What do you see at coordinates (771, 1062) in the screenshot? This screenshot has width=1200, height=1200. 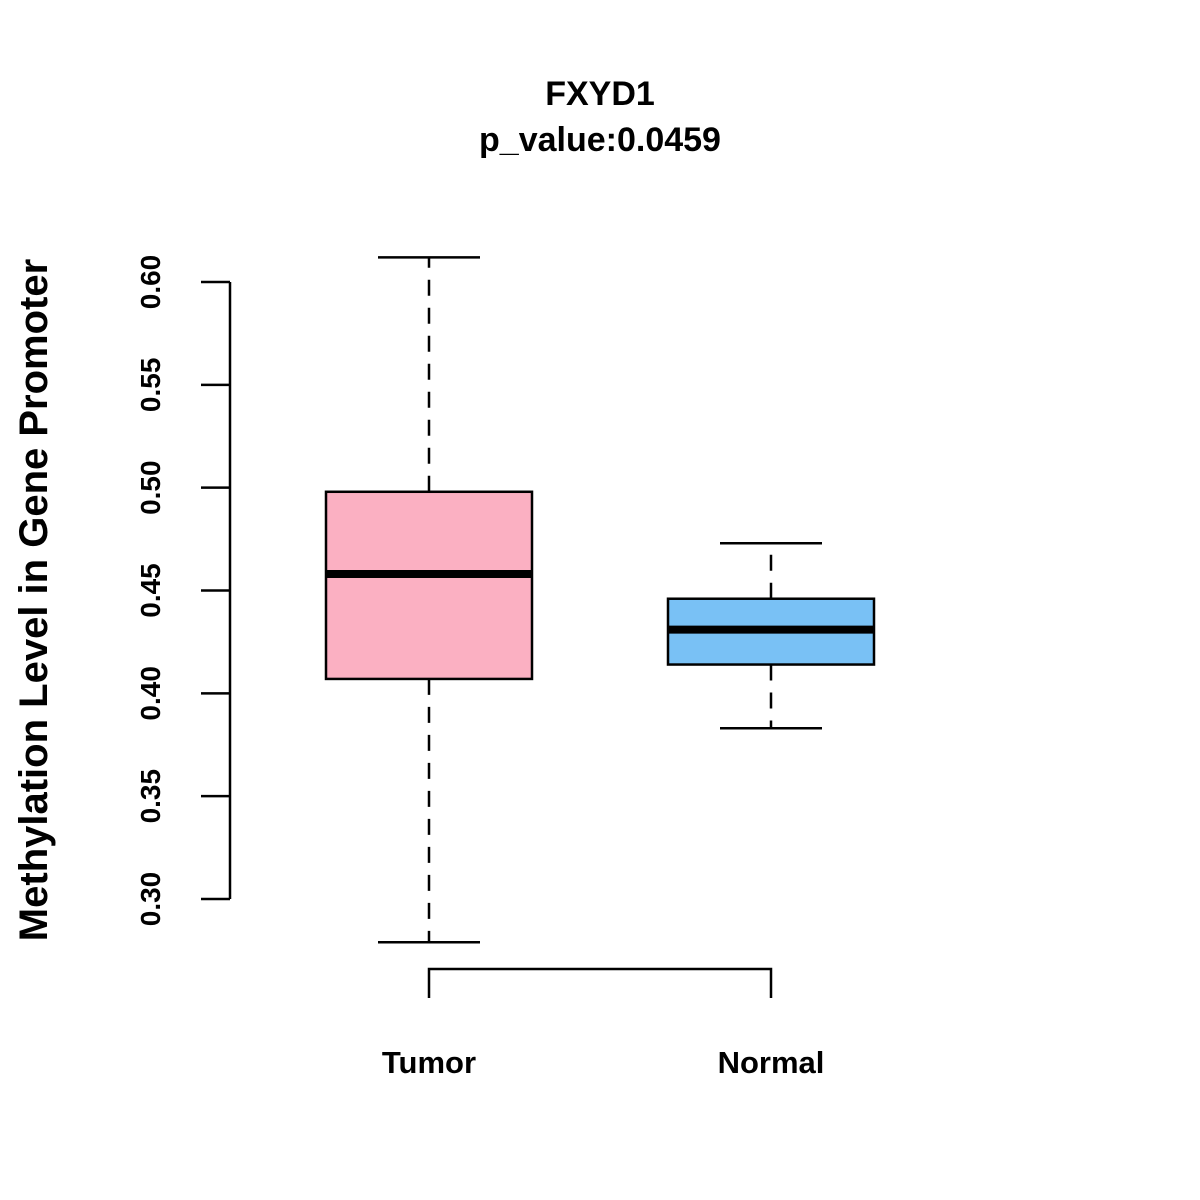 I see `x-label-normal: Normal` at bounding box center [771, 1062].